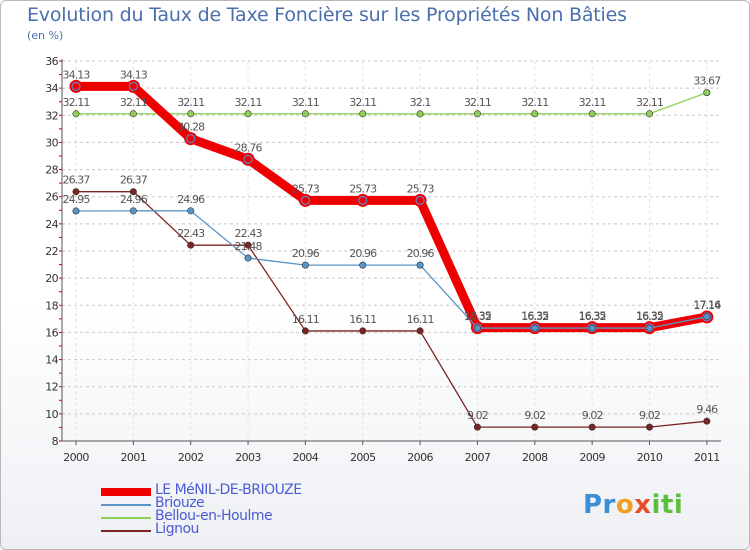  What do you see at coordinates (51, 88) in the screenshot?
I see `y-tick-label-34: 34` at bounding box center [51, 88].